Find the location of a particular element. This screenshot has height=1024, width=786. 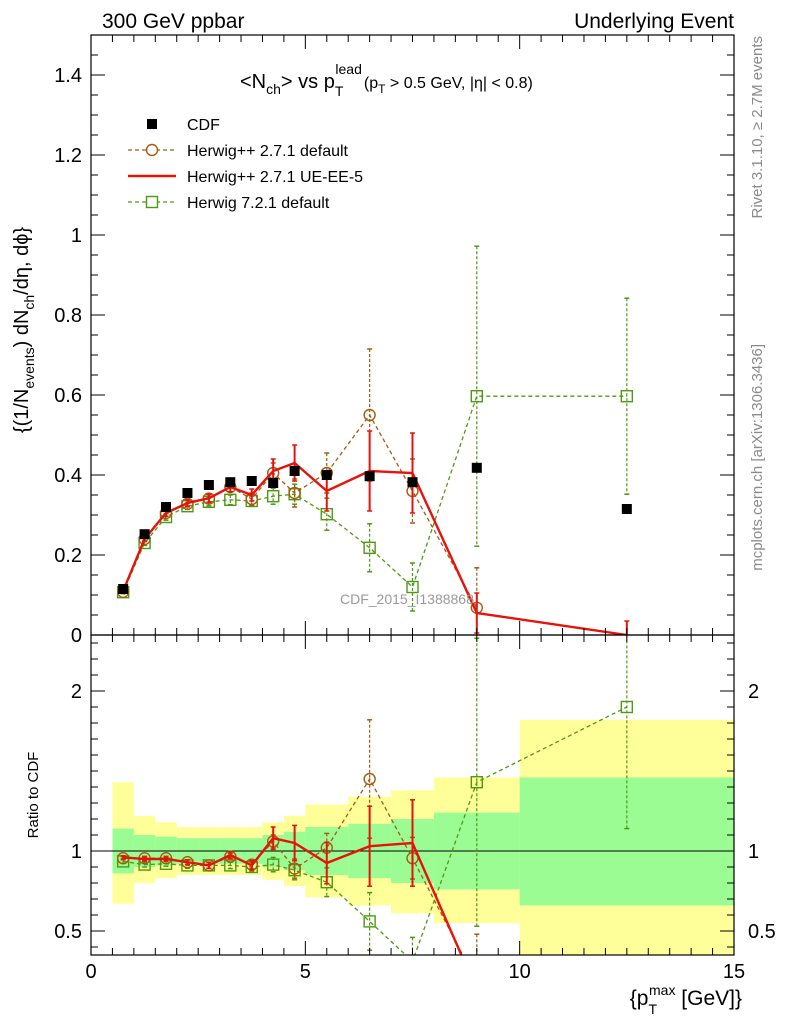

legend-label: Herwig++ 2.7.1 default is located at coordinates (268, 151).